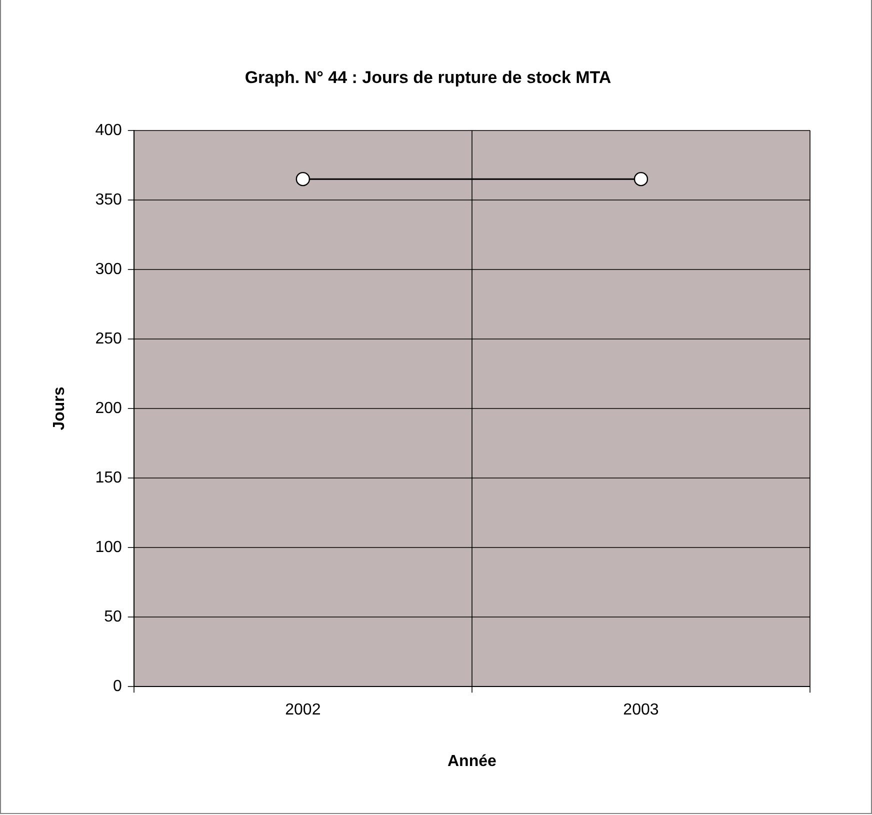 This screenshot has width=872, height=815. I want to click on x-tick-label: 2002, so click(303, 710).